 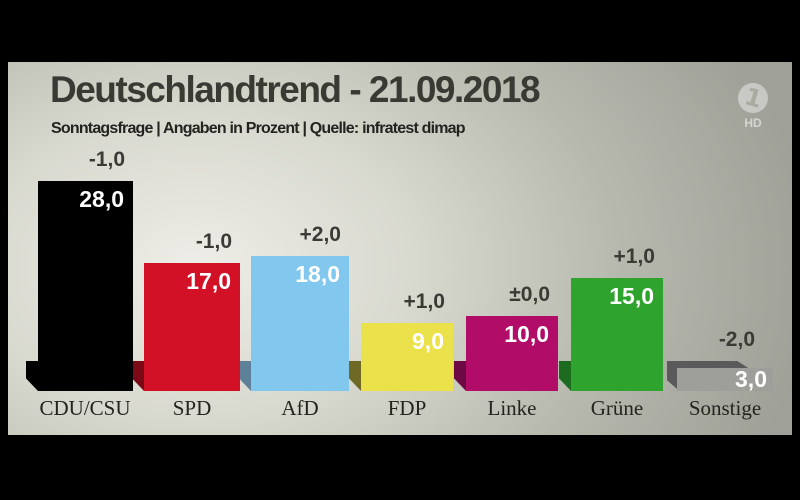 What do you see at coordinates (753, 98) in the screenshot?
I see `ard-logo-icon: 1` at bounding box center [753, 98].